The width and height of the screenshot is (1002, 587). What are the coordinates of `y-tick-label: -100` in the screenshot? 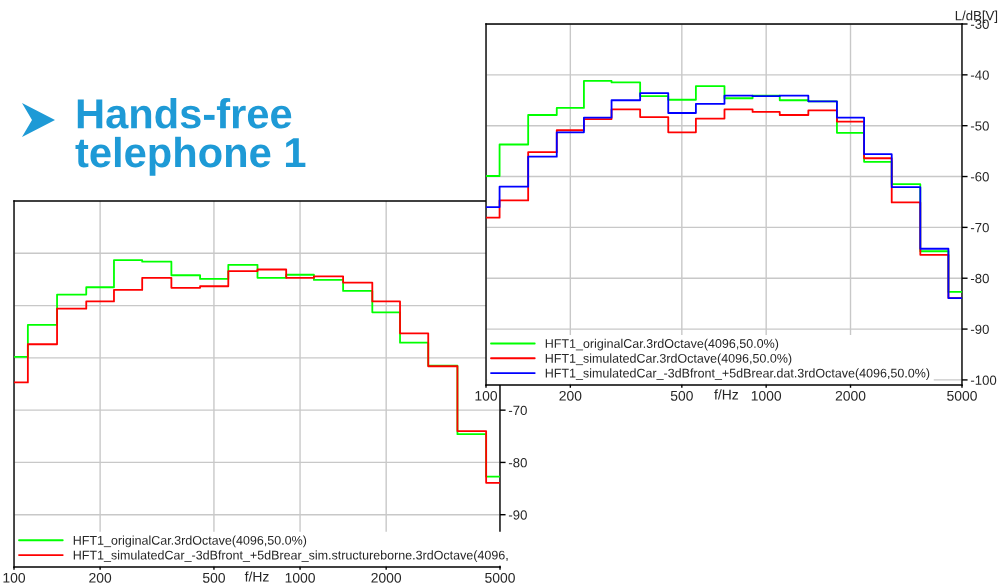 It's located at (983, 380).